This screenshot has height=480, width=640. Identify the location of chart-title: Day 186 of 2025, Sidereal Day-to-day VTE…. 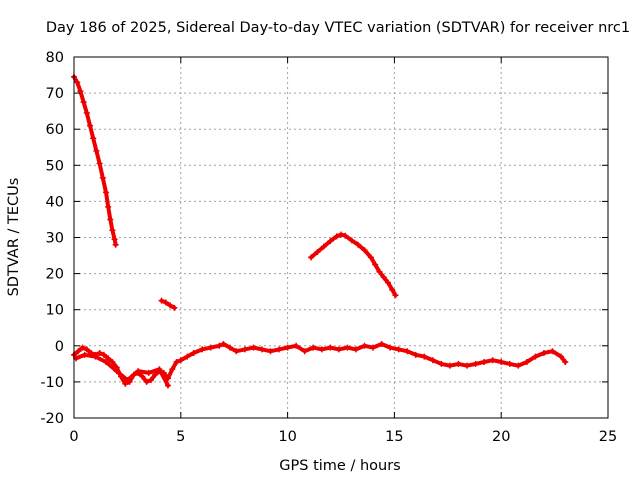
(338, 28).